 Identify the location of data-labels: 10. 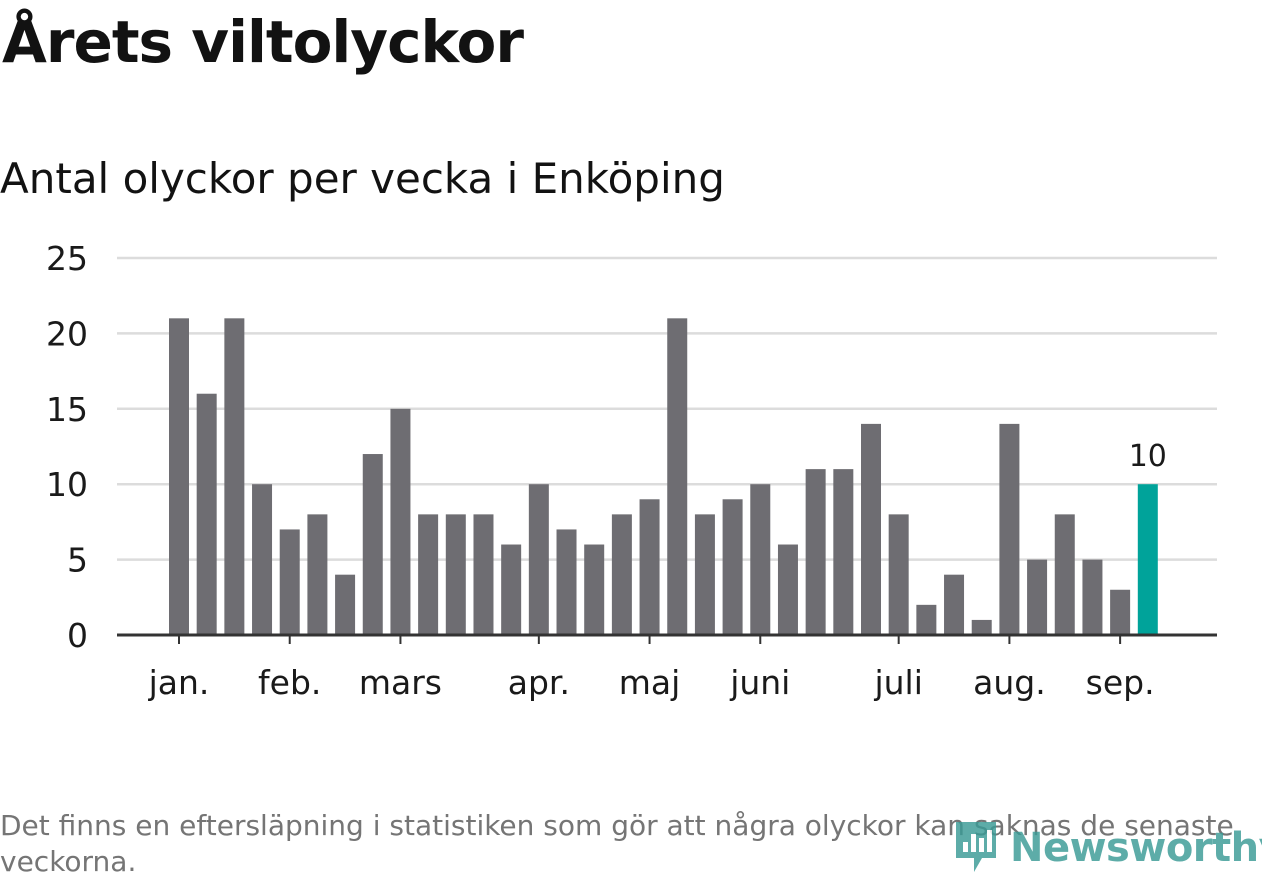
(1148, 456).